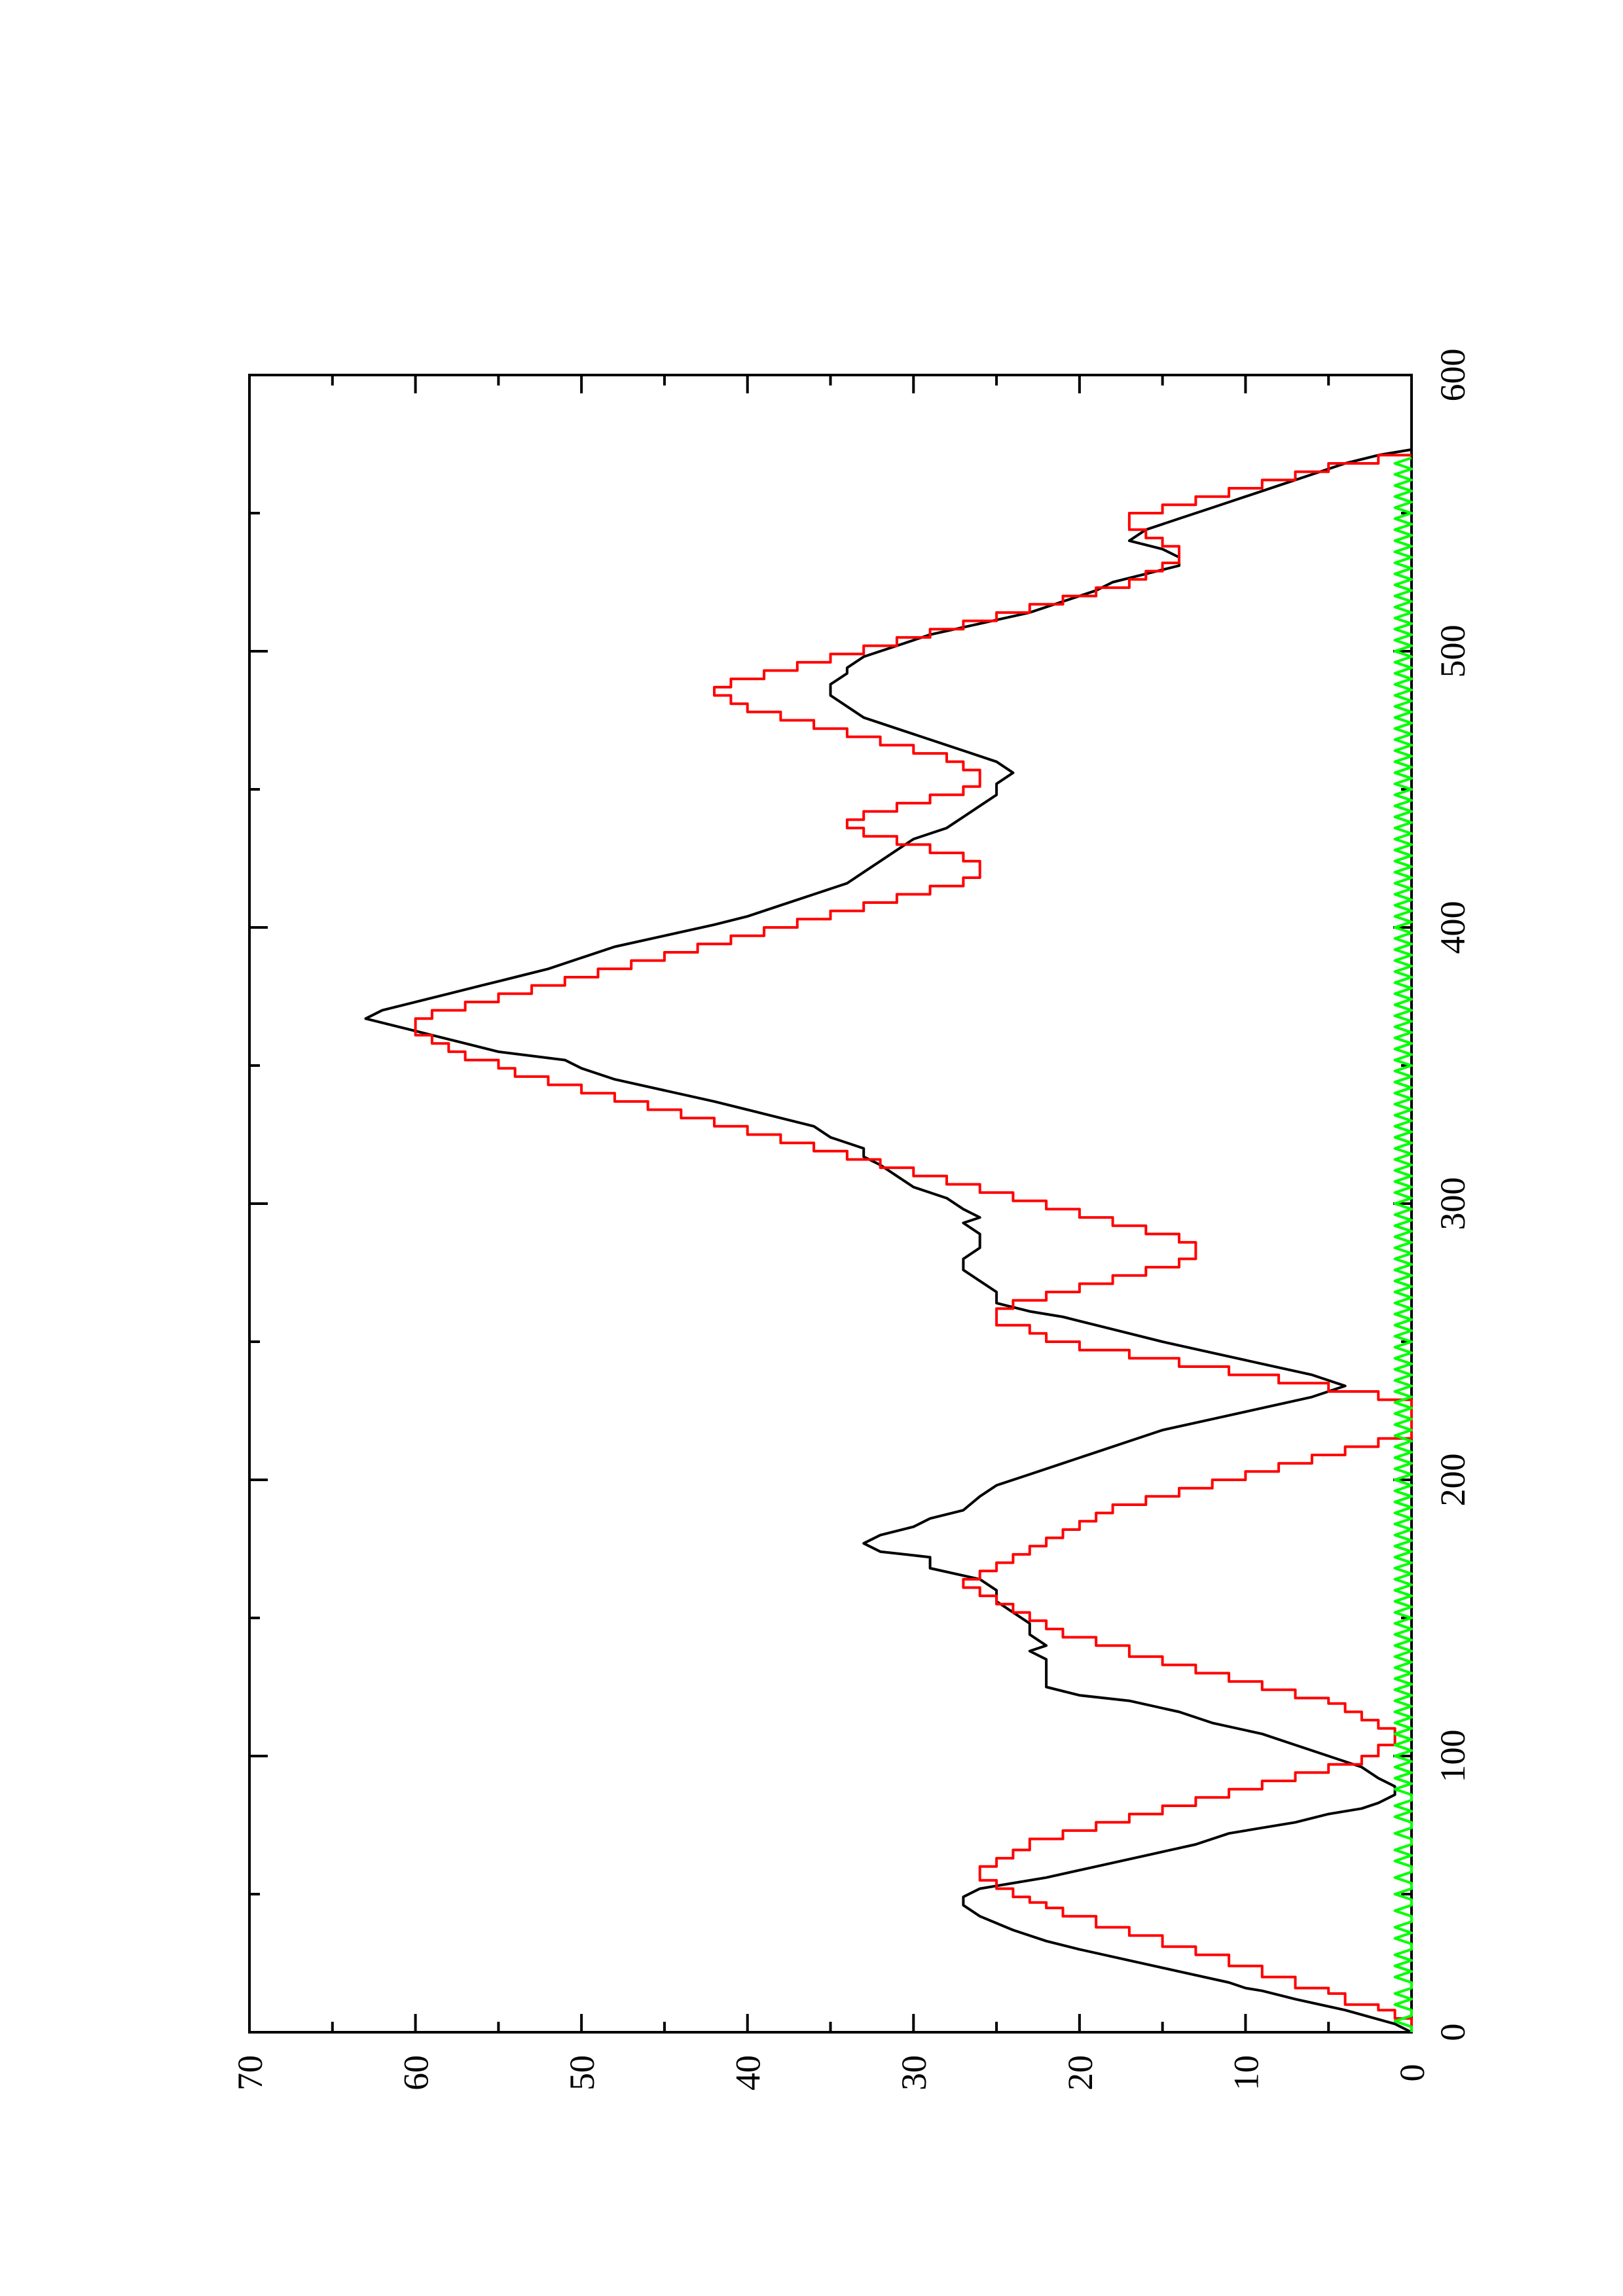  I want to click on y-tick-label: 0, so click(1412, 2073).